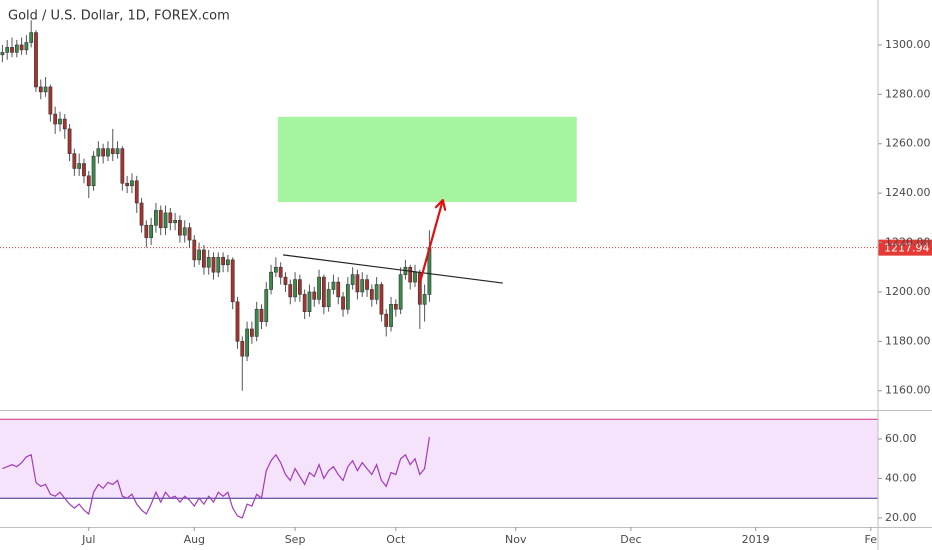  Describe the element at coordinates (908, 242) in the screenshot. I see `y-tick-label: 1220.00` at that location.